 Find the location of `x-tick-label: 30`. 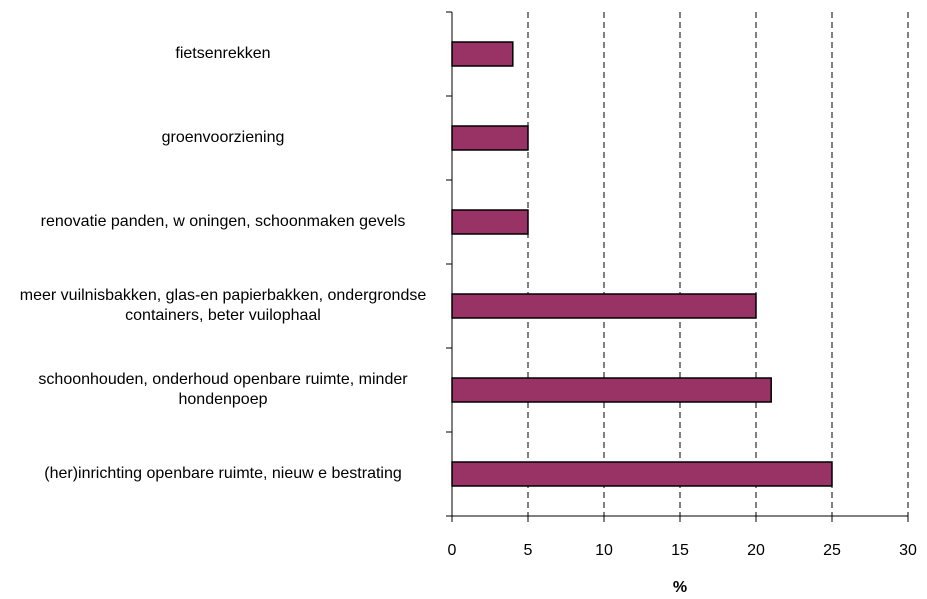

x-tick-label: 30 is located at coordinates (908, 550).